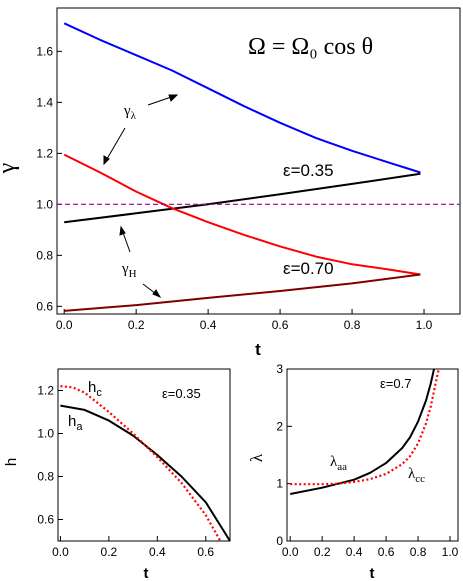 The height and width of the screenshot is (581, 463). Describe the element at coordinates (45, 477) in the screenshot. I see `left-y-tick-label: 0.8` at that location.